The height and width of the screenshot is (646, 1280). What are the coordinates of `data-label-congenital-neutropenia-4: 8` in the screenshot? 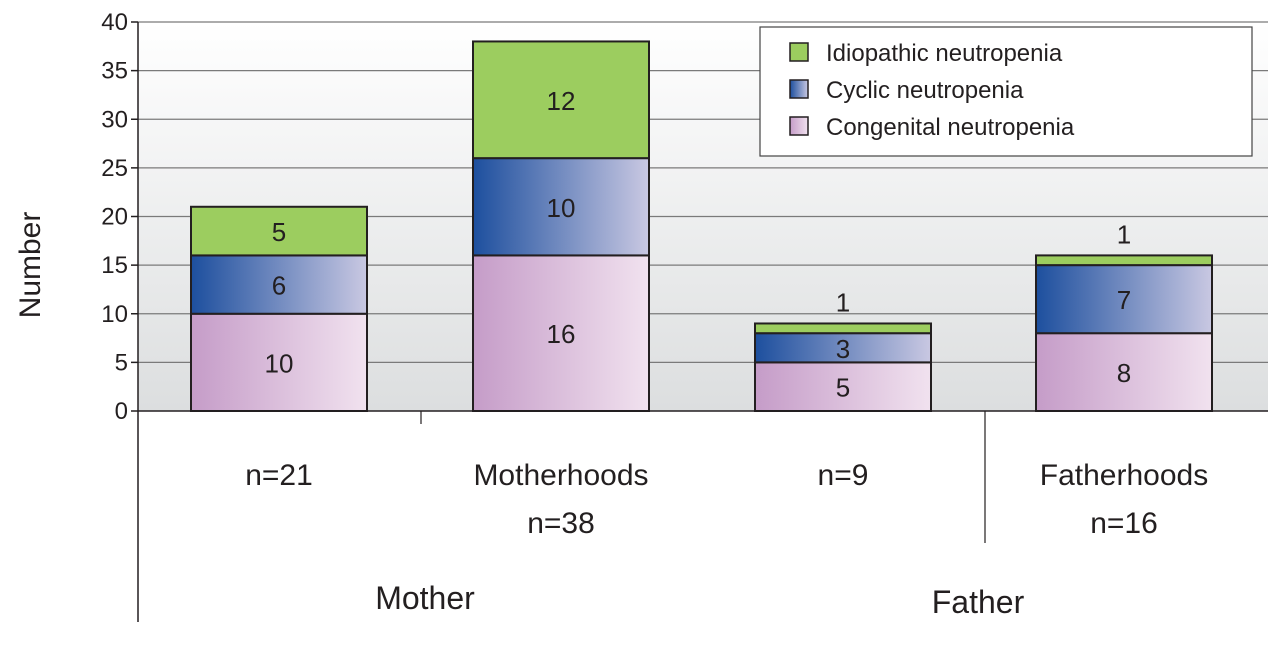 It's located at (1124, 373).